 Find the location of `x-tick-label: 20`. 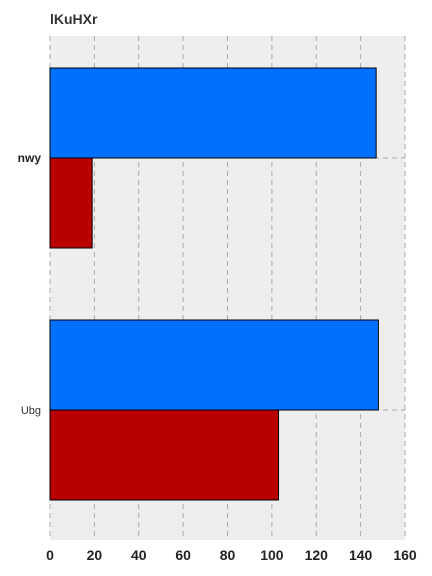

x-tick-label: 20 is located at coordinates (95, 555).